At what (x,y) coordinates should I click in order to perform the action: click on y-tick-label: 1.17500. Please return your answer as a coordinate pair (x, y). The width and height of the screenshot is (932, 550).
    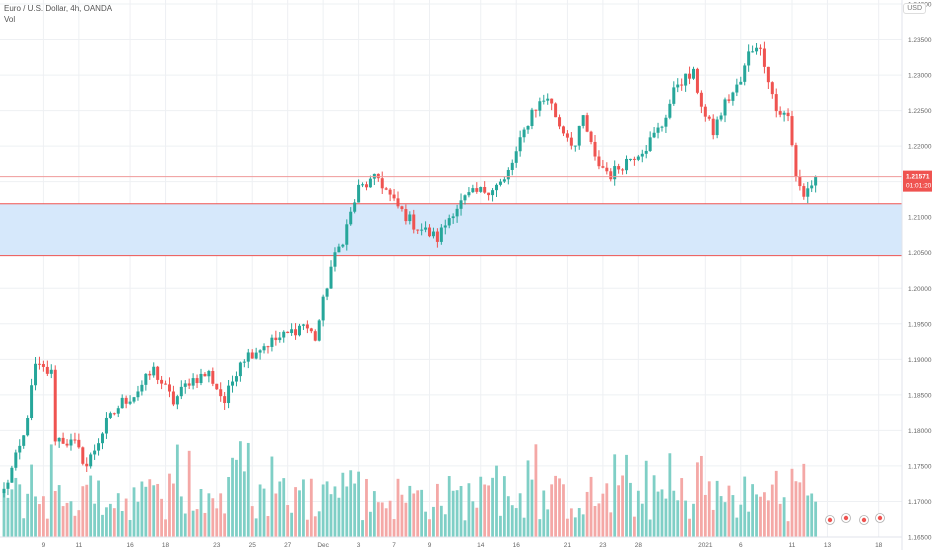
    Looking at the image, I should click on (920, 466).